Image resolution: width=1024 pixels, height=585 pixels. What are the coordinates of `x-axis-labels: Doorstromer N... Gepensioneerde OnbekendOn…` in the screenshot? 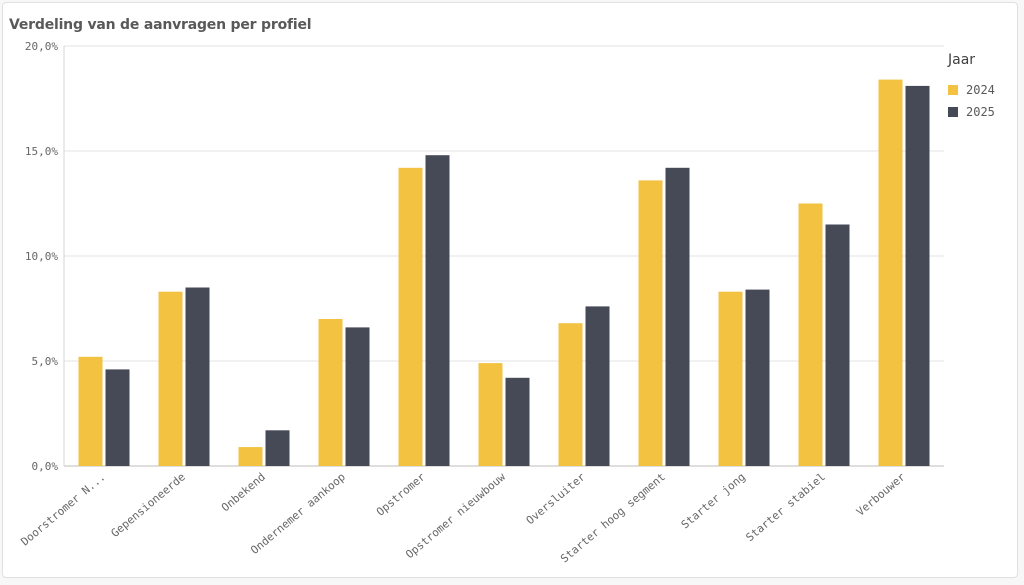 It's located at (463, 517).